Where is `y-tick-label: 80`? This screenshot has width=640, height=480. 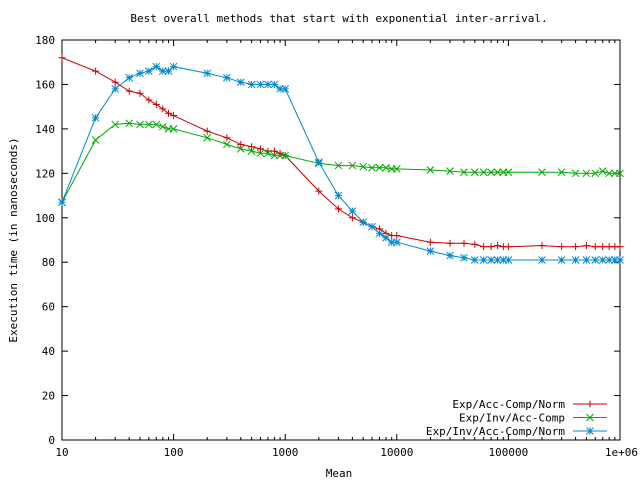
y-tick-label: 80 is located at coordinates (48, 262).